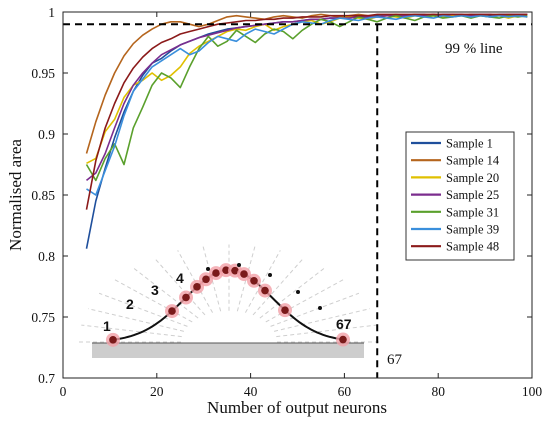 The height and width of the screenshot is (434, 550). I want to click on y-tick-label: 0.7, so click(46, 378).